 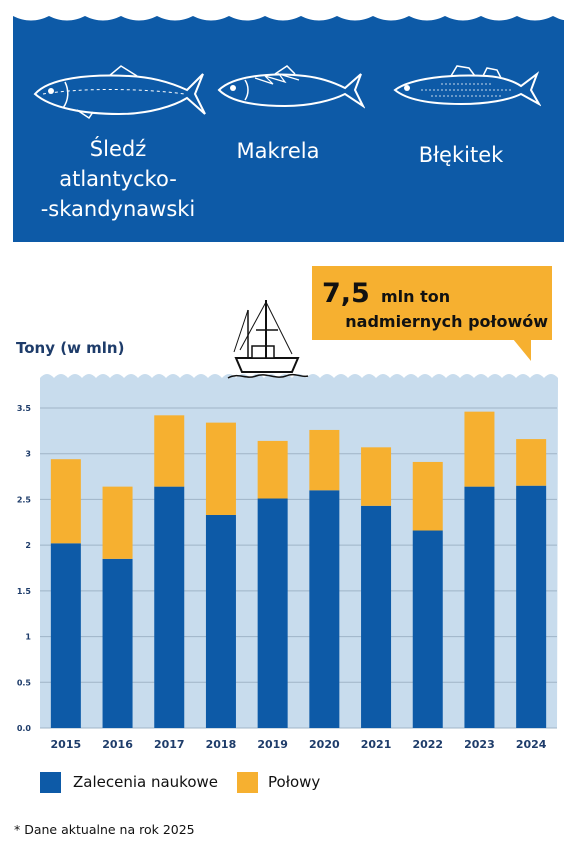 What do you see at coordinates (268, 339) in the screenshot?
I see `fishing-boat-icon` at bounding box center [268, 339].